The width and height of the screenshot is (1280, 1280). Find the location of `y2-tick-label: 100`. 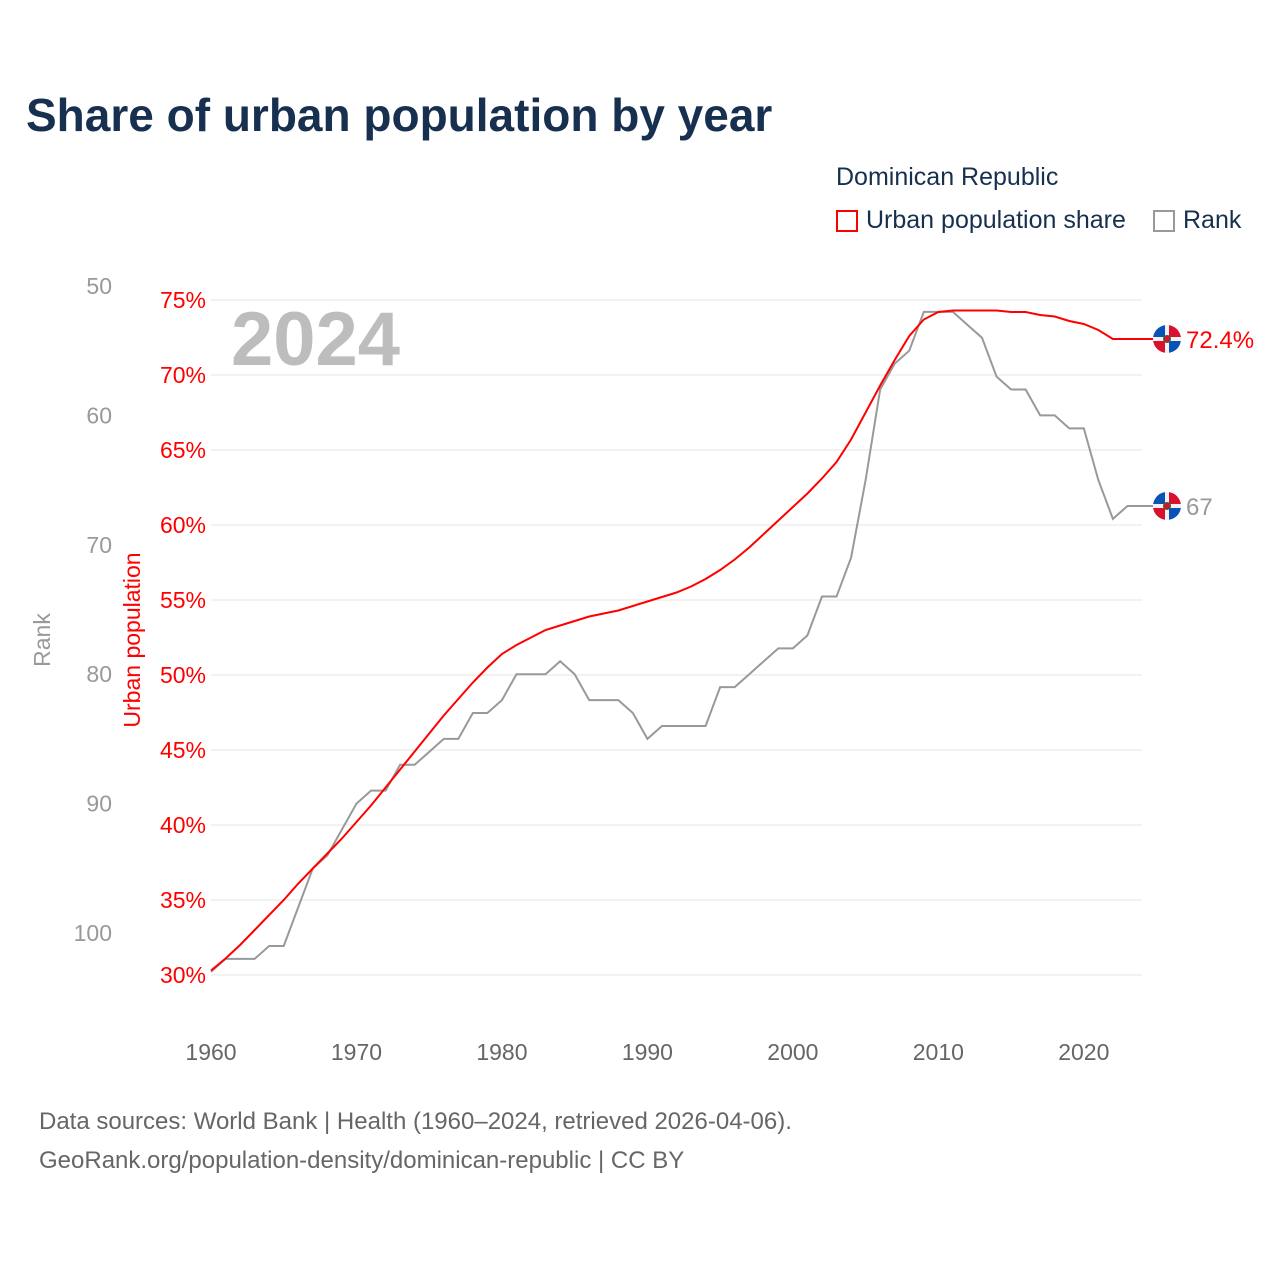

y2-tick-label: 100 is located at coordinates (93, 933).